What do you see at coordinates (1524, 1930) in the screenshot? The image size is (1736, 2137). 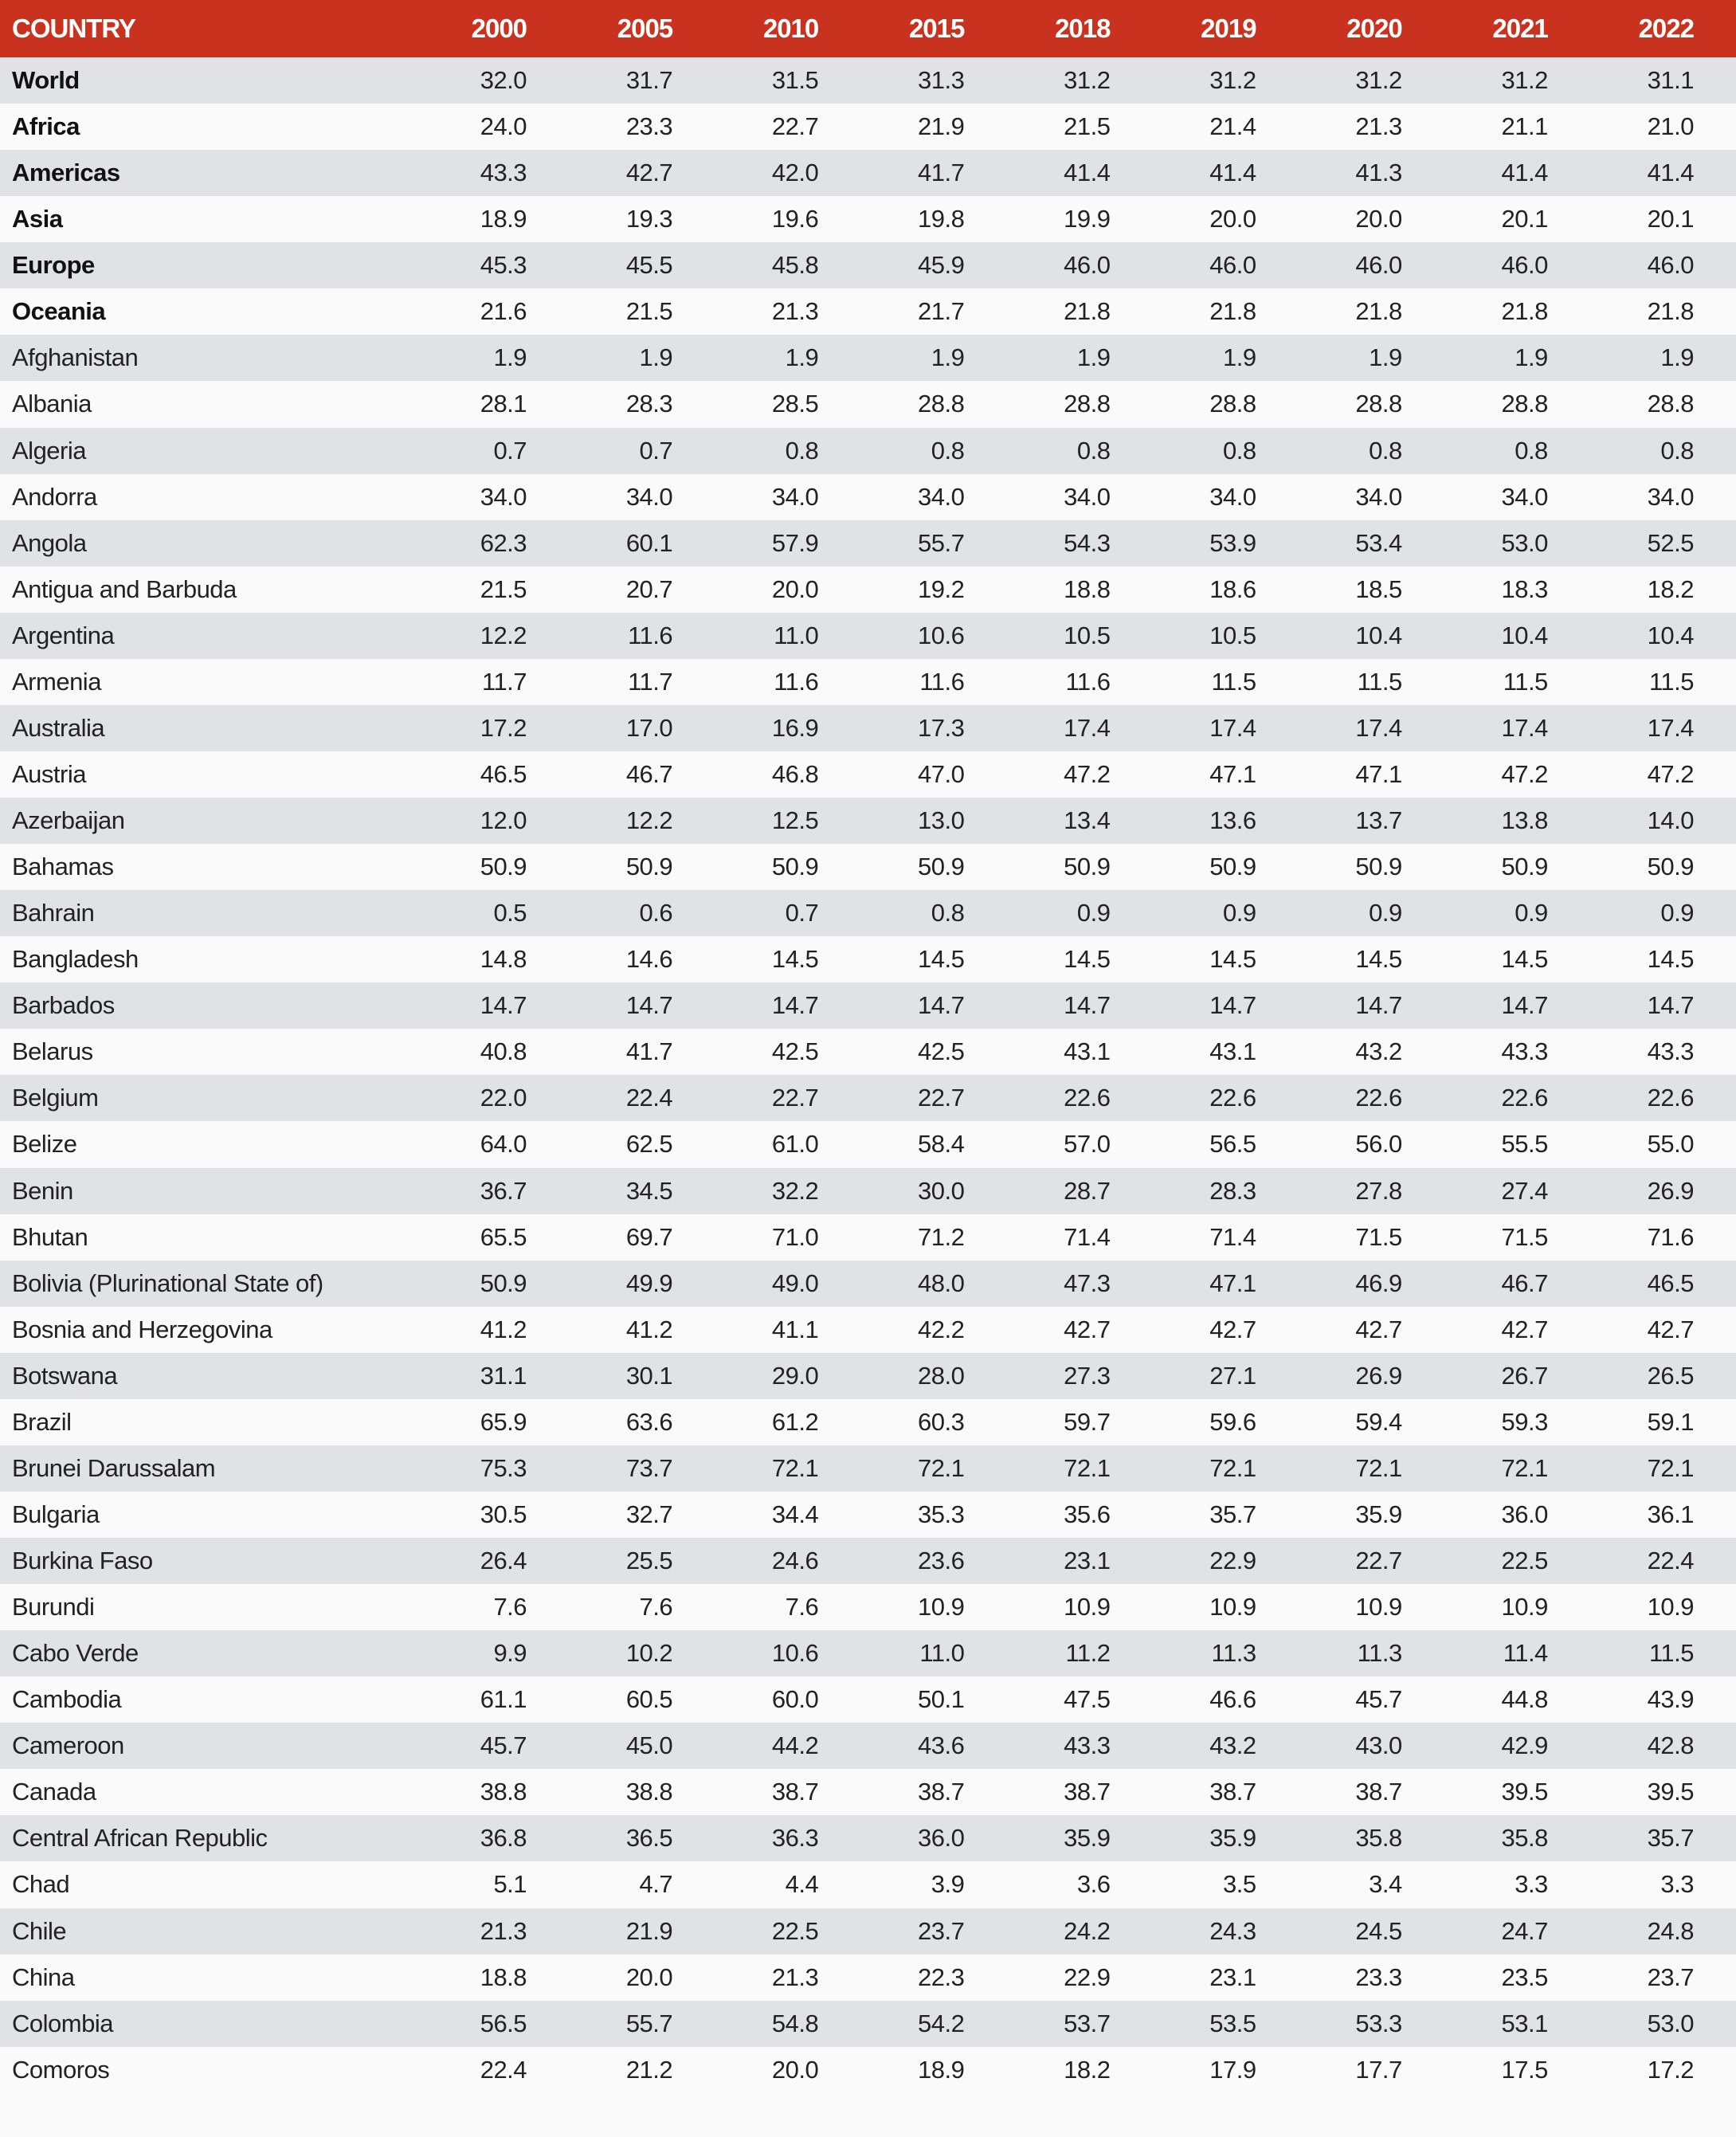 I see `value-cell: 24.7` at bounding box center [1524, 1930].